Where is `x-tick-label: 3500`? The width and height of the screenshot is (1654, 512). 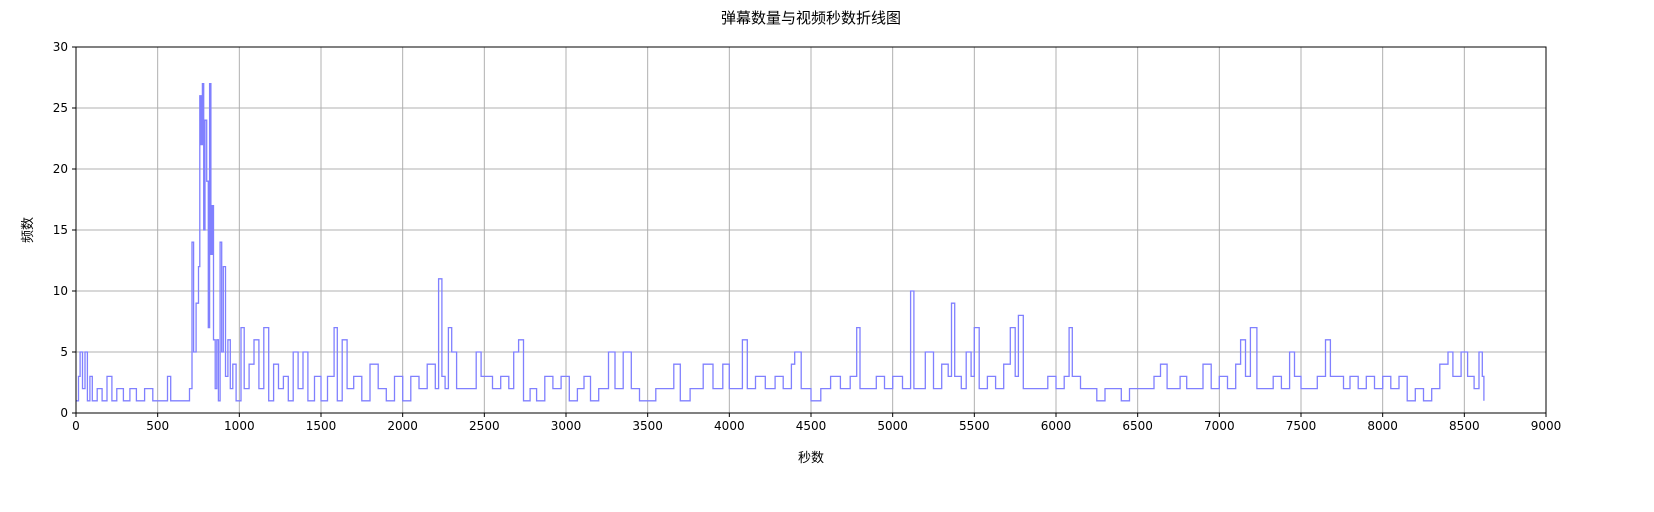 x-tick-label: 3500 is located at coordinates (647, 426).